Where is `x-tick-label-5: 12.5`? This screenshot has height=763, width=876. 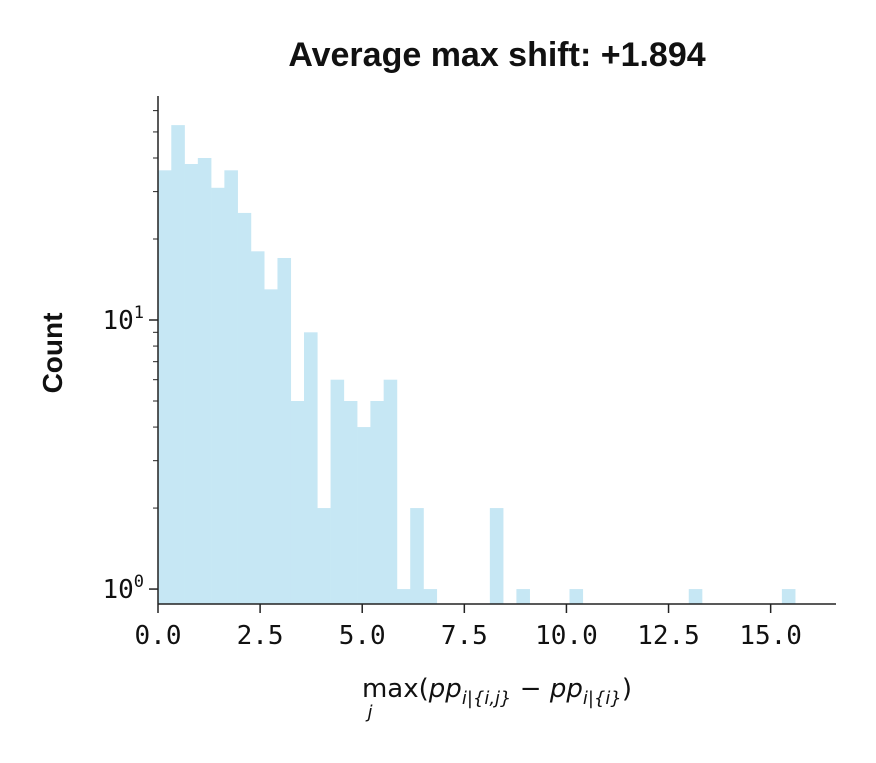
x-tick-label-5: 12.5 is located at coordinates (668, 636).